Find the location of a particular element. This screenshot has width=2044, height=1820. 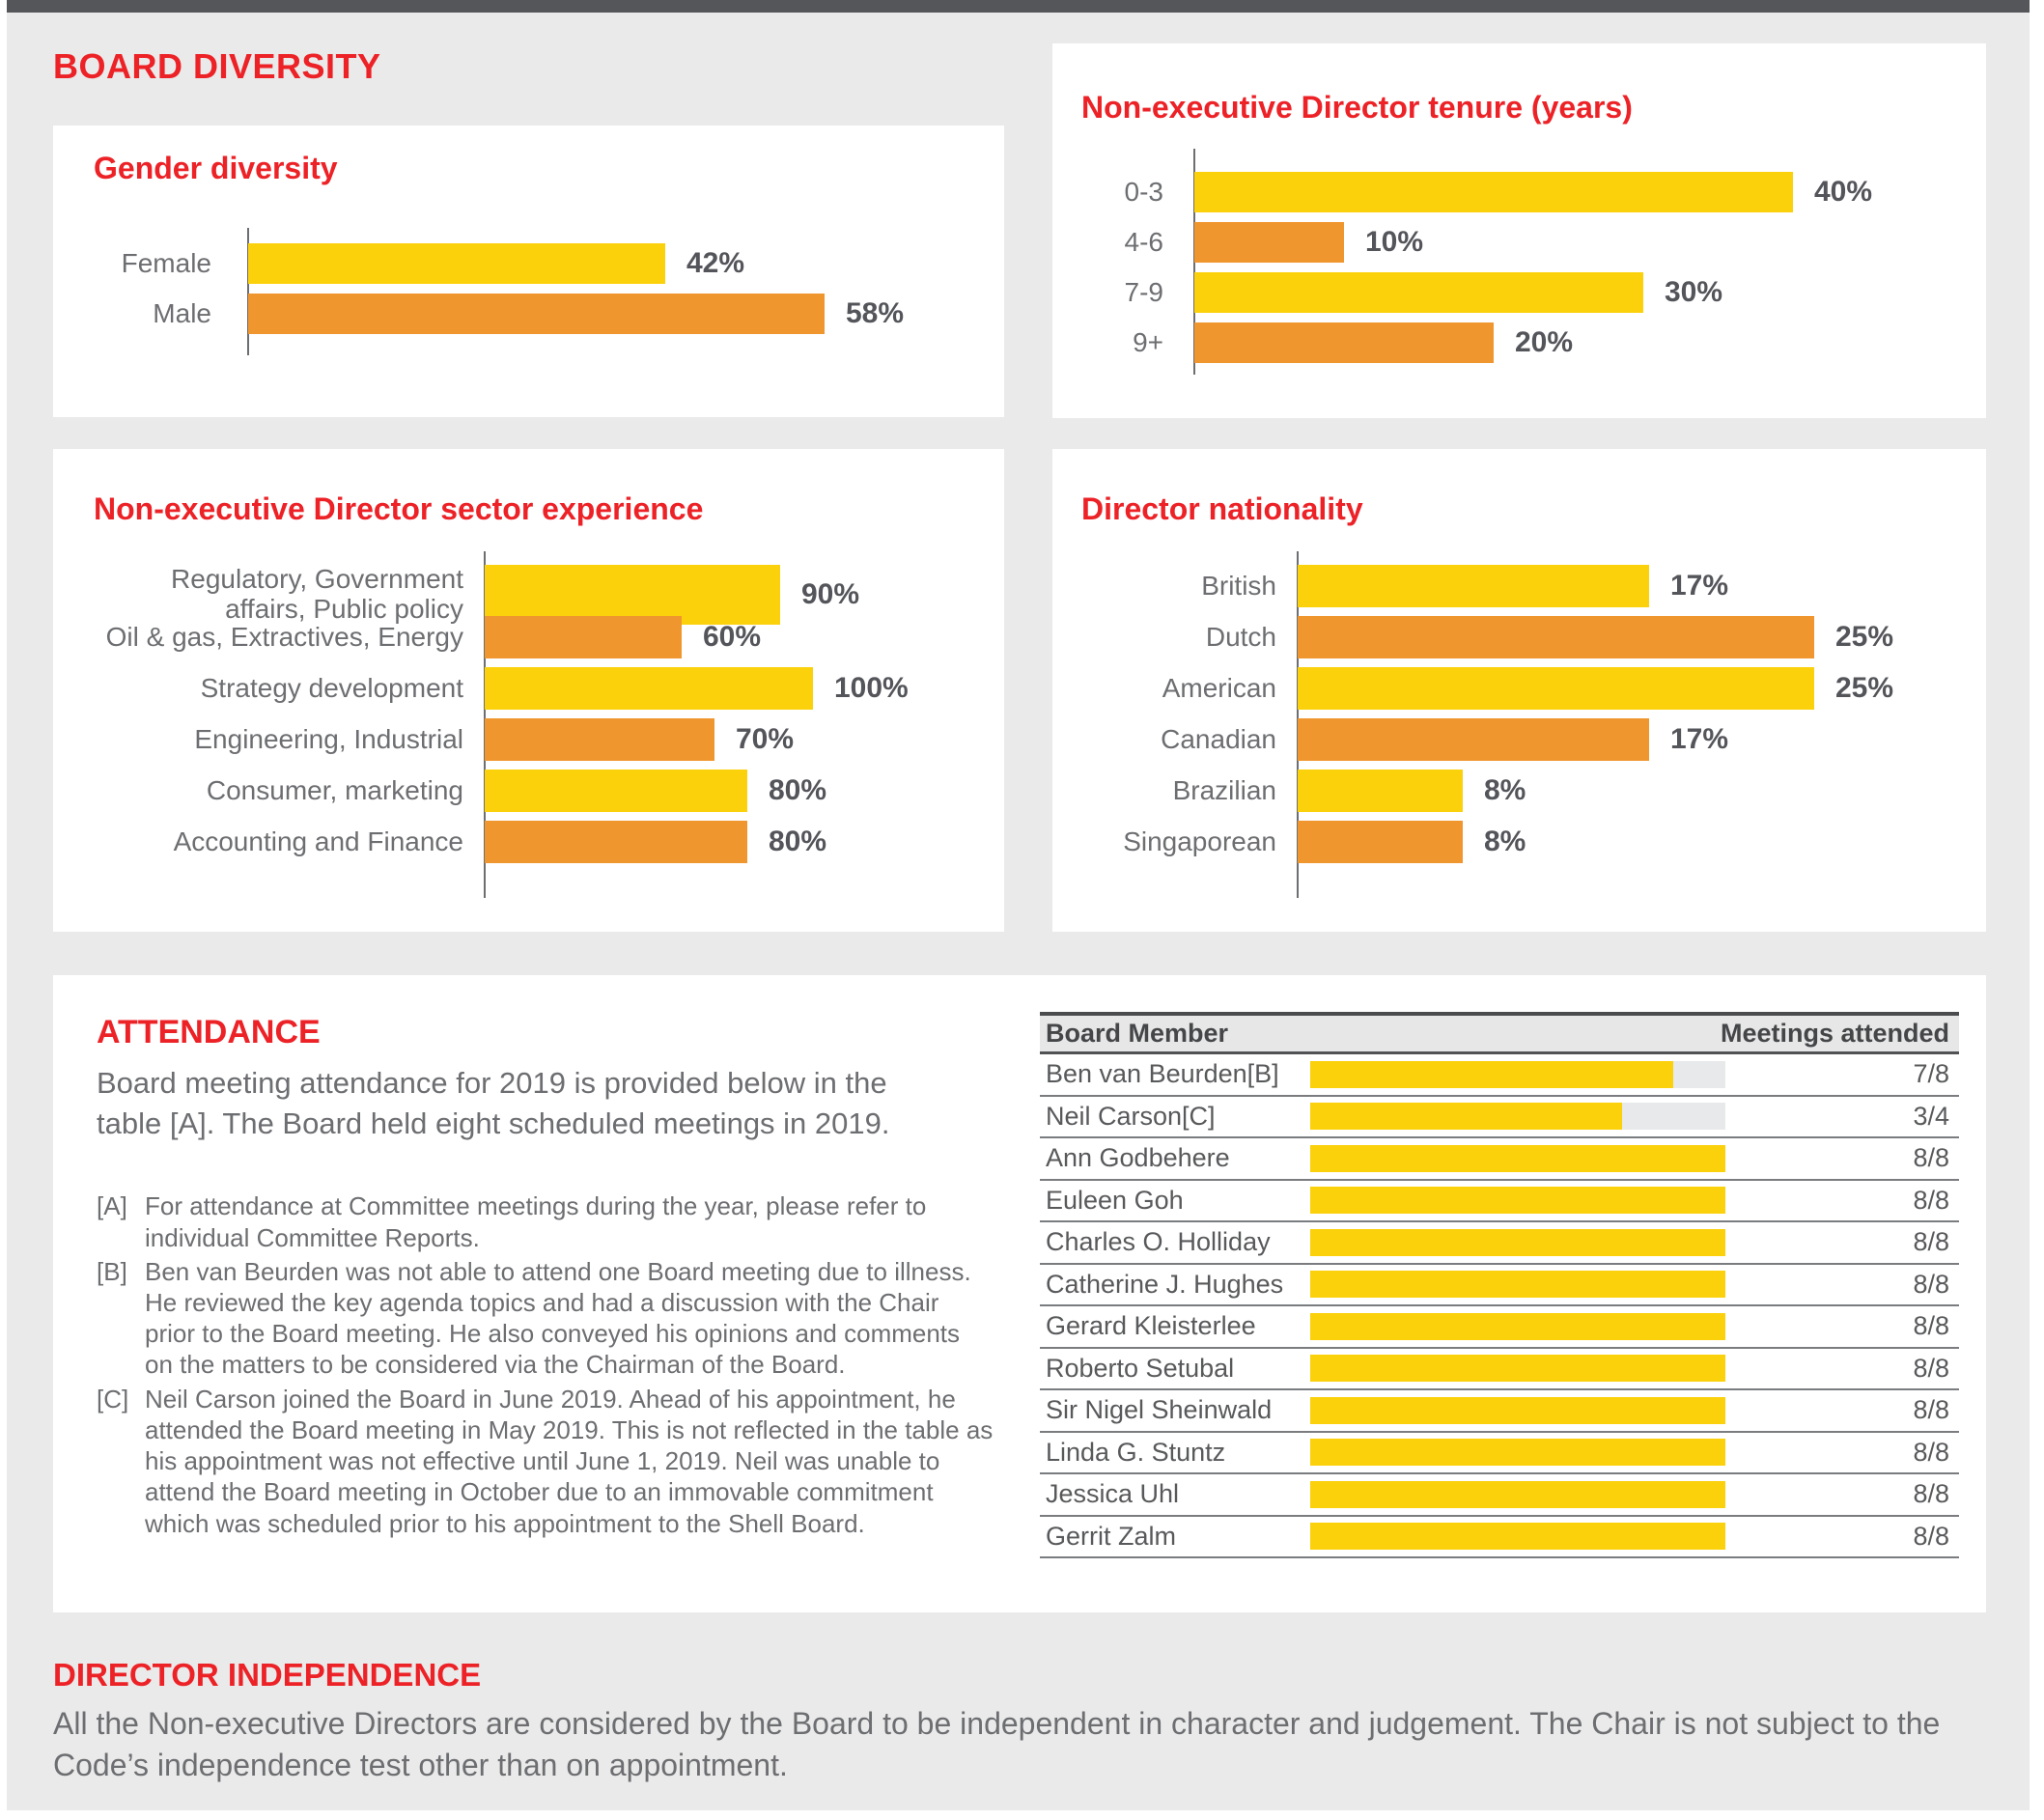

value-label: 10% is located at coordinates (1395, 242).